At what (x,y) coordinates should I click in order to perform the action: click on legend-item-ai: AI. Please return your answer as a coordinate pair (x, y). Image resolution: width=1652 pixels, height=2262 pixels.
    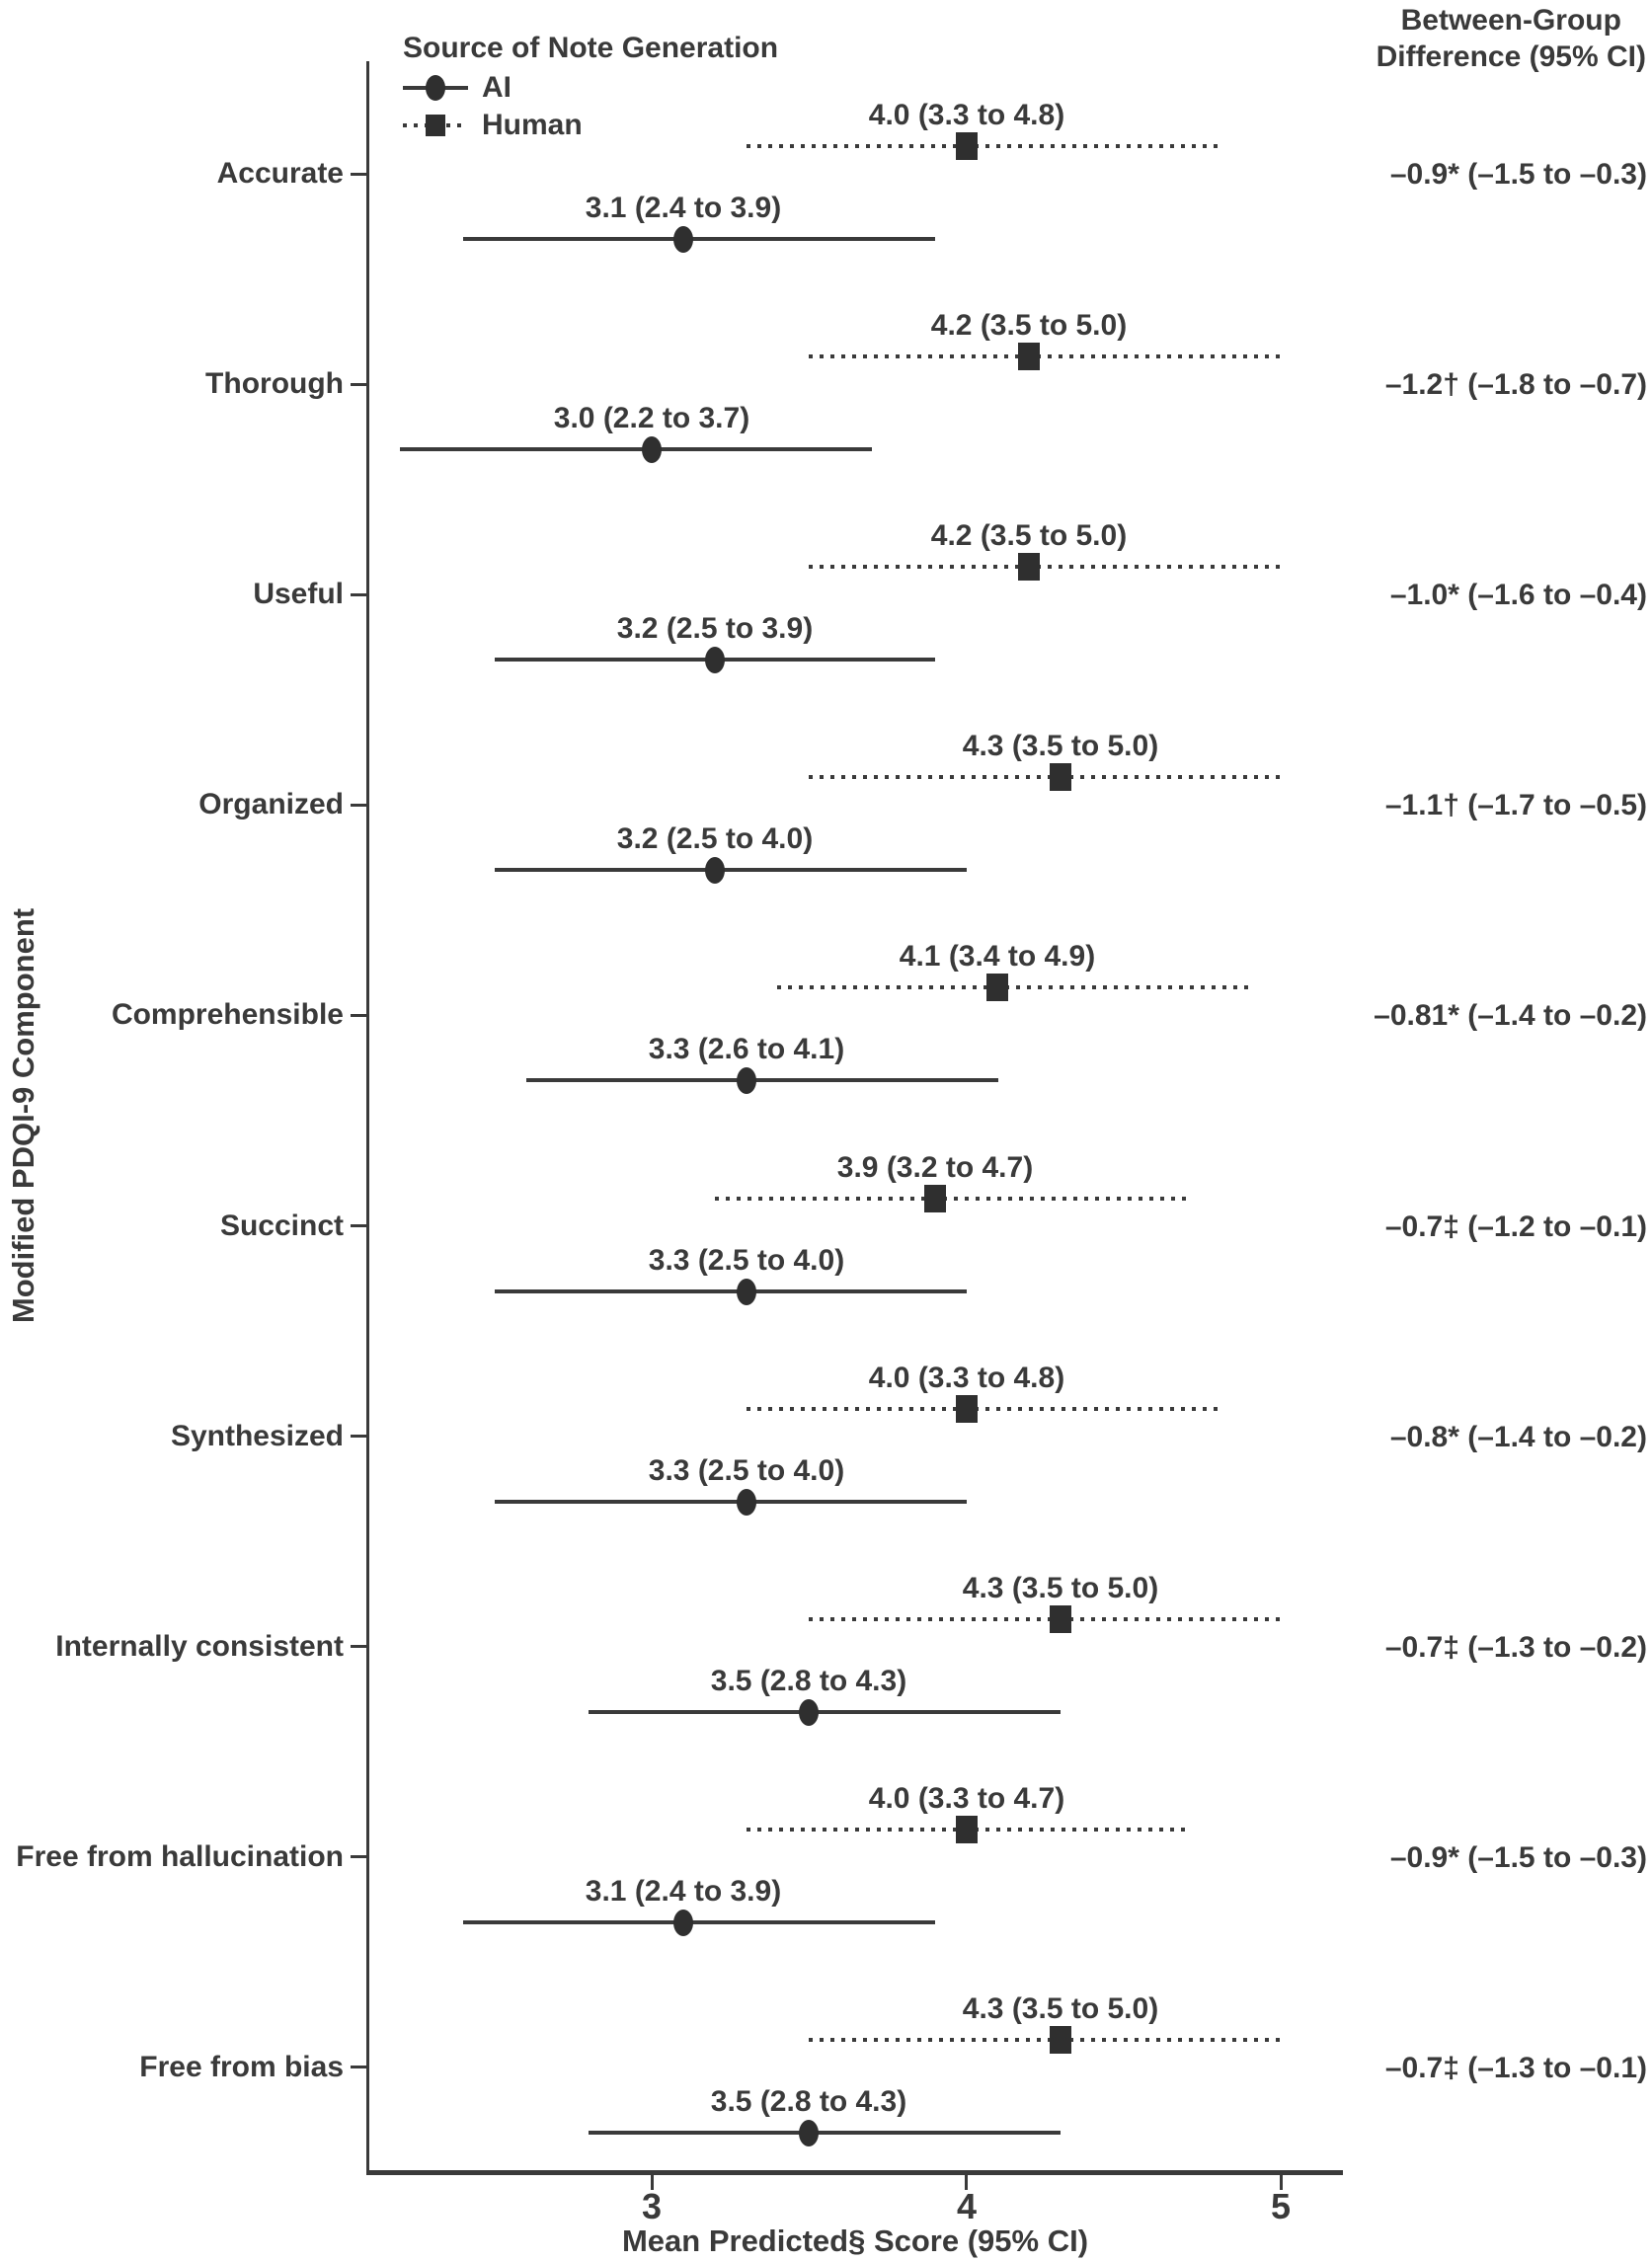
    Looking at the image, I should click on (590, 88).